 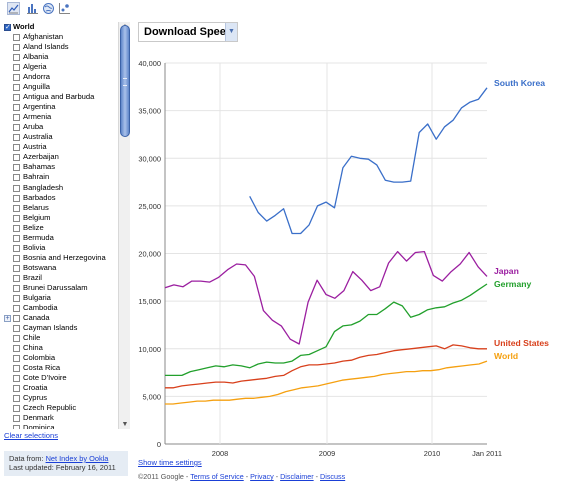 What do you see at coordinates (262, 476) in the screenshot?
I see `footer-link-privacy: Privacy` at bounding box center [262, 476].